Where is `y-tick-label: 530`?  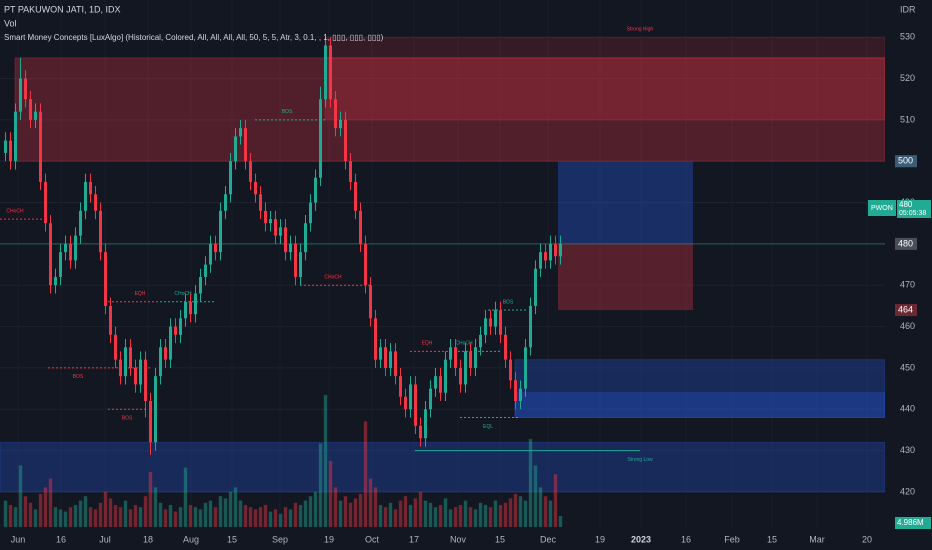
y-tick-label: 530 is located at coordinates (907, 37).